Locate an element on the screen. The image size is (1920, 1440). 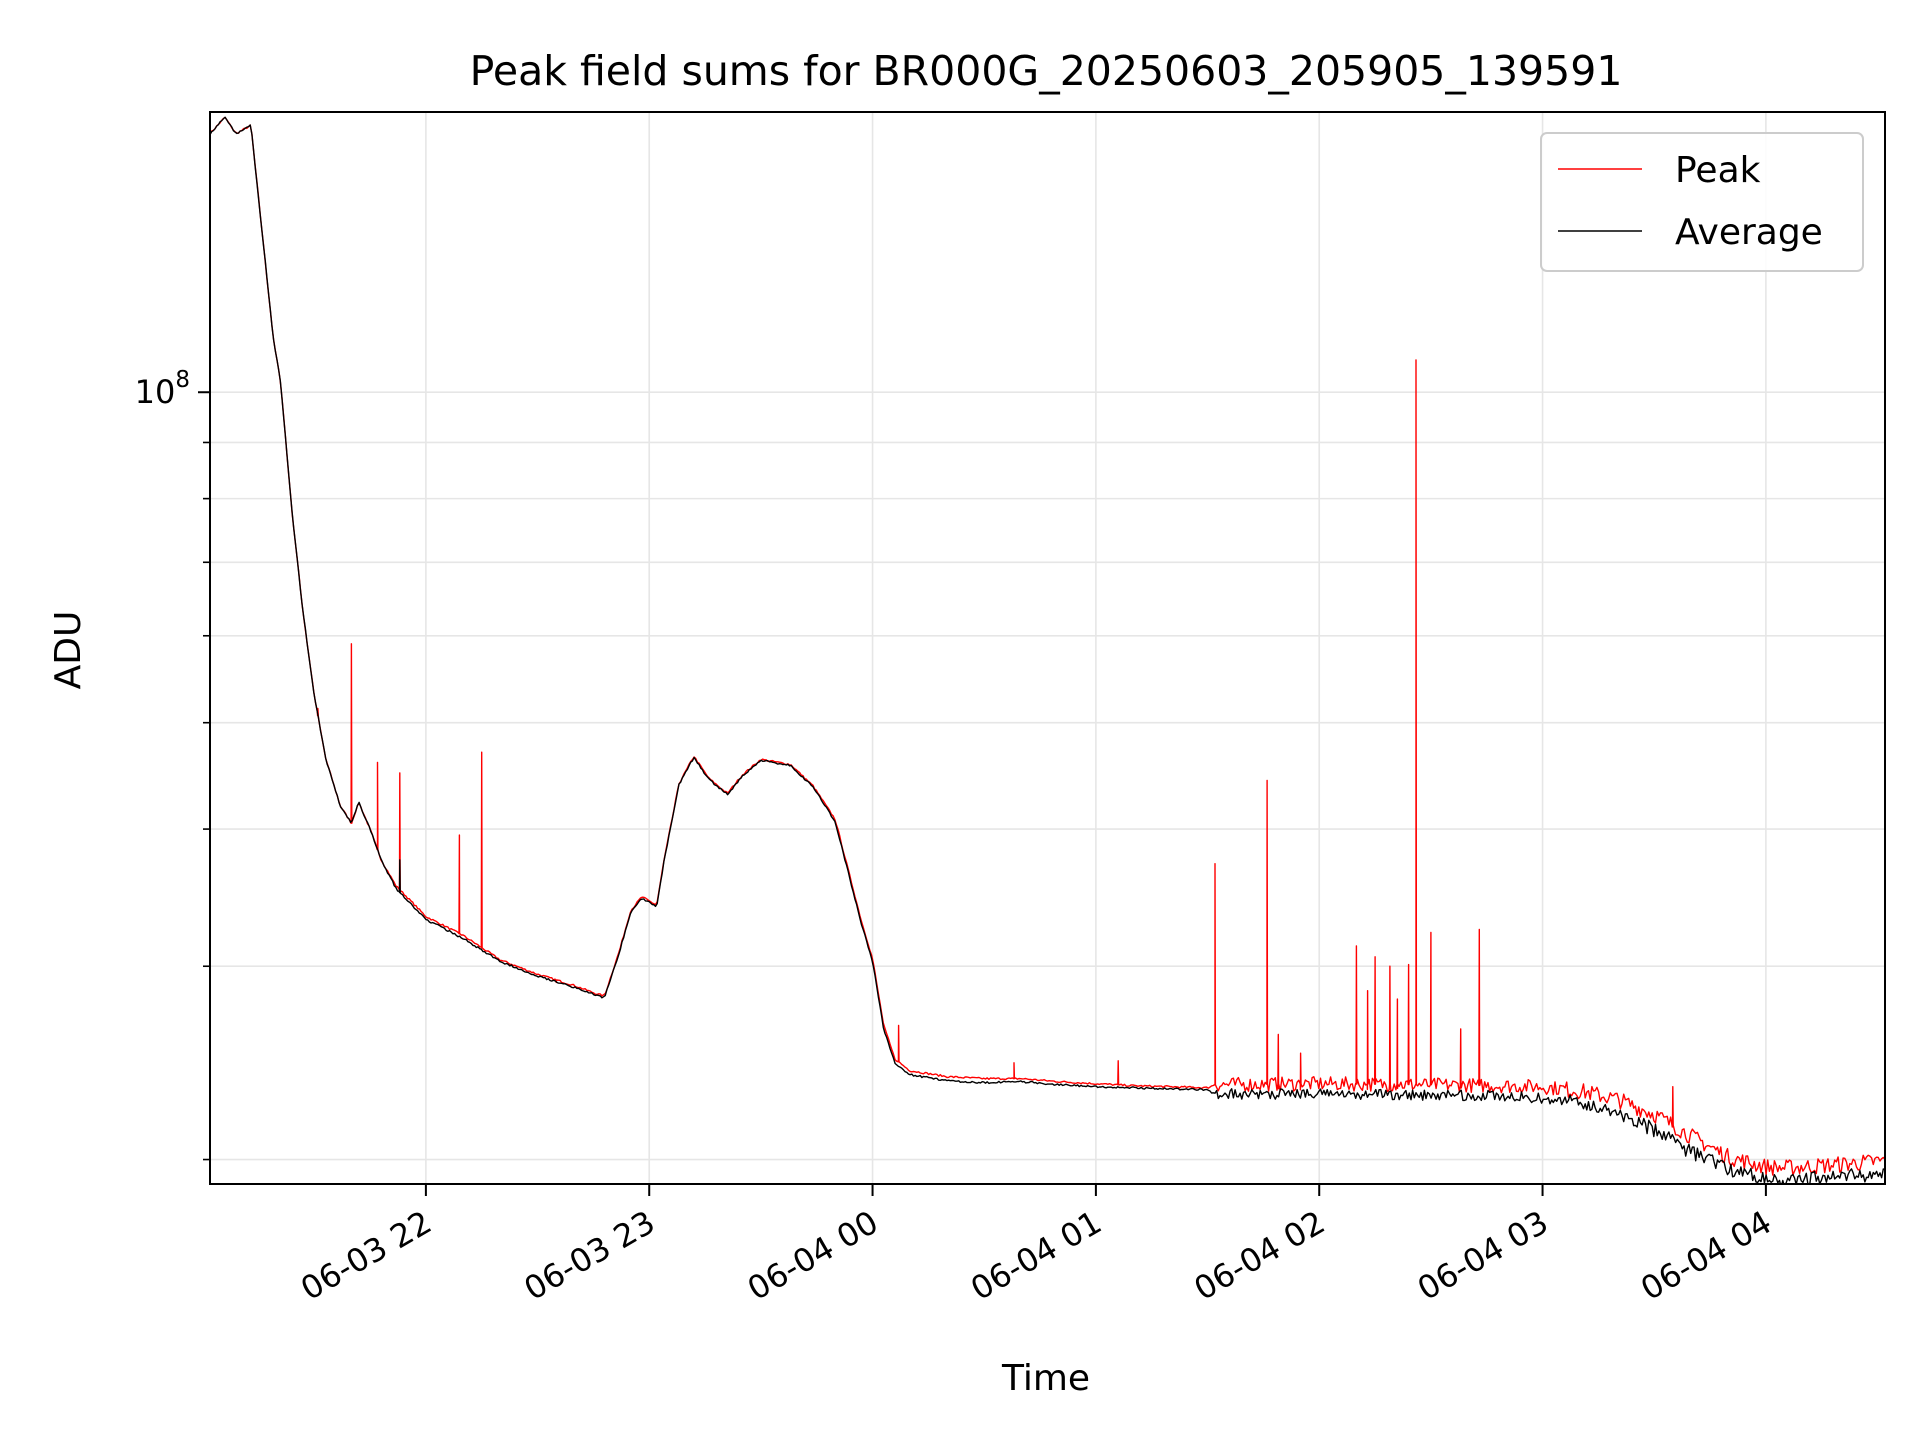
legend-label-average: Average is located at coordinates (1749, 232).